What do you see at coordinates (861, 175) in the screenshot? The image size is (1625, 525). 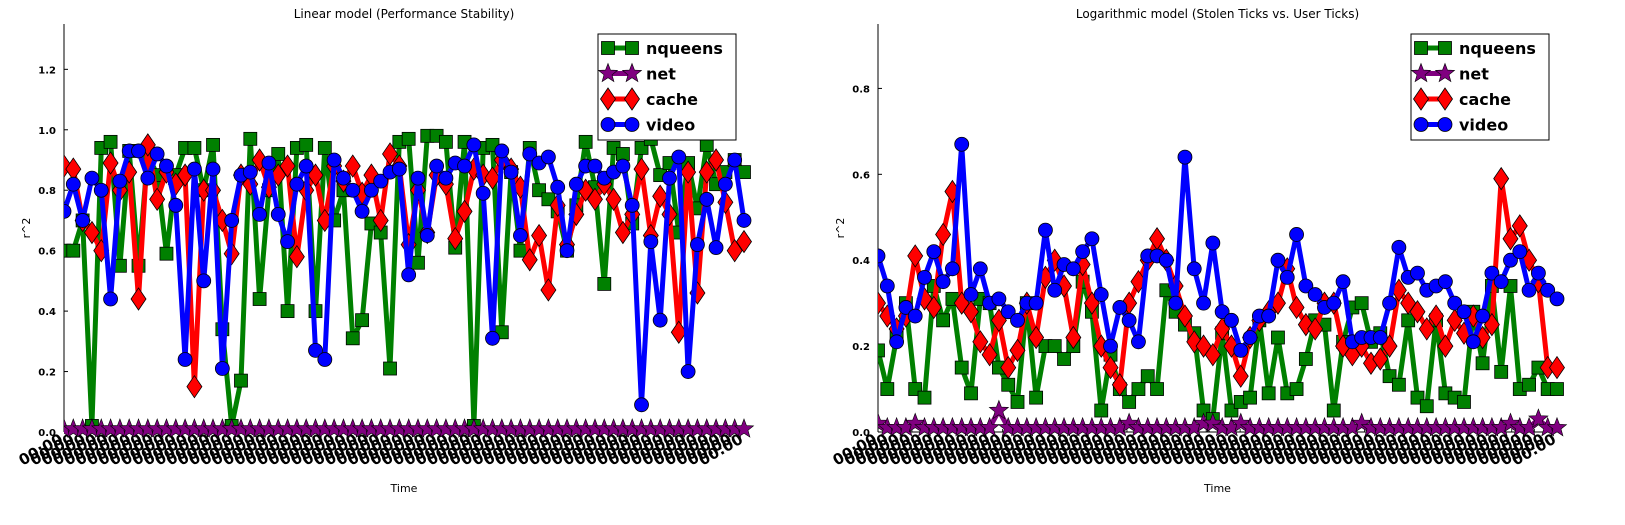 I see `y-tick-label: 0.6` at bounding box center [861, 175].